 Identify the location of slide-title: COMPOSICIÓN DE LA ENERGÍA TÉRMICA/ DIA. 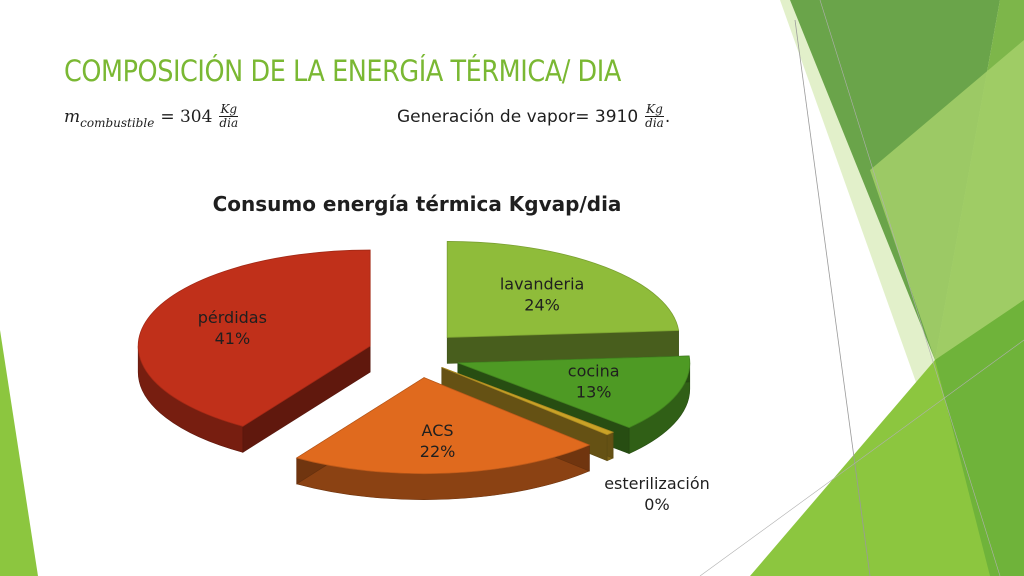
(342, 71).